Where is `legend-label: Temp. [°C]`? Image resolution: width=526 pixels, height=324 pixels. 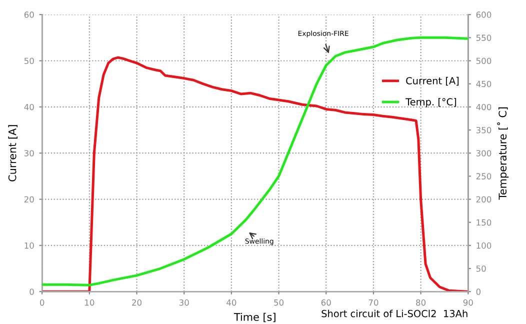 legend-label: Temp. [°C] is located at coordinates (431, 103).